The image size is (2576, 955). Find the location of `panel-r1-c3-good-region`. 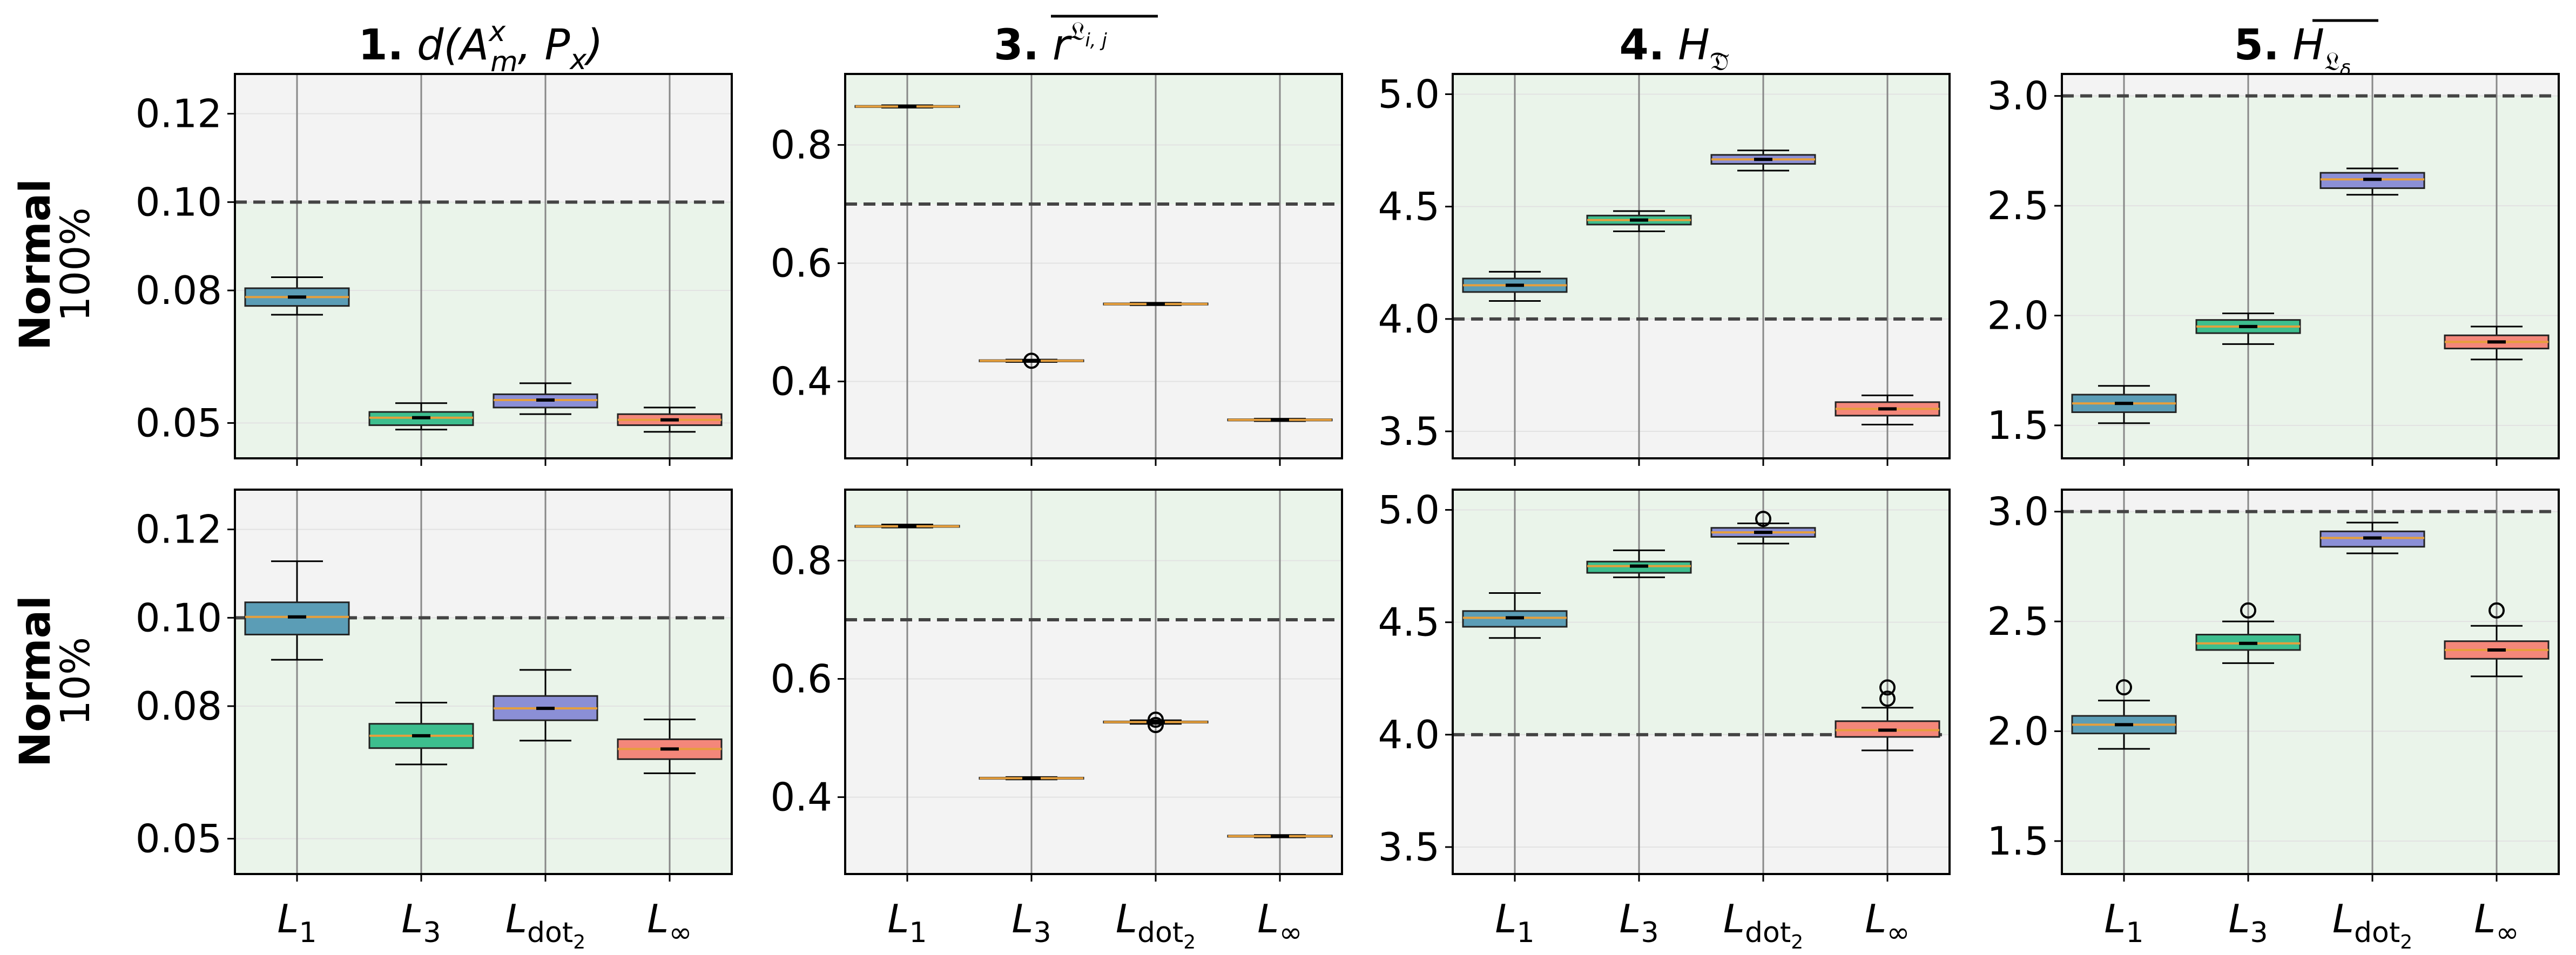

panel-r1-c3-good-region is located at coordinates (2310, 692).